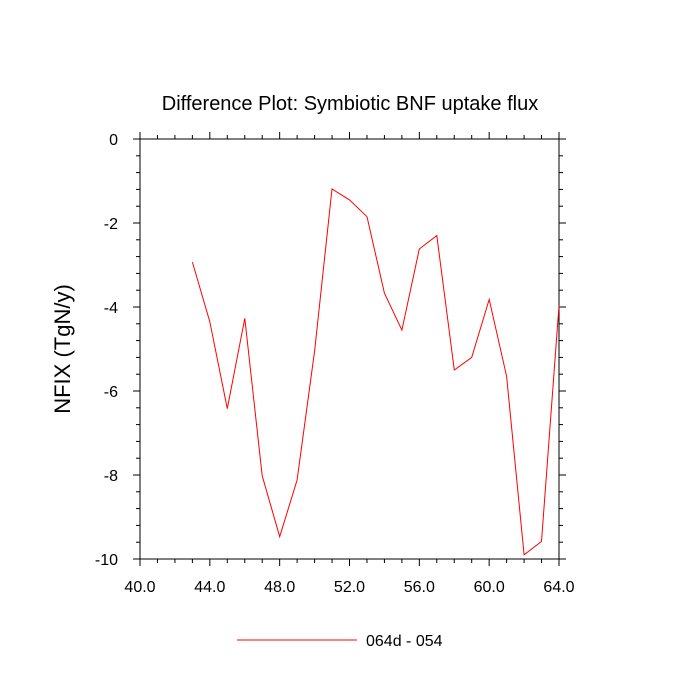 This screenshot has height=700, width=700. I want to click on x-tick-label: 48.0, so click(279, 587).